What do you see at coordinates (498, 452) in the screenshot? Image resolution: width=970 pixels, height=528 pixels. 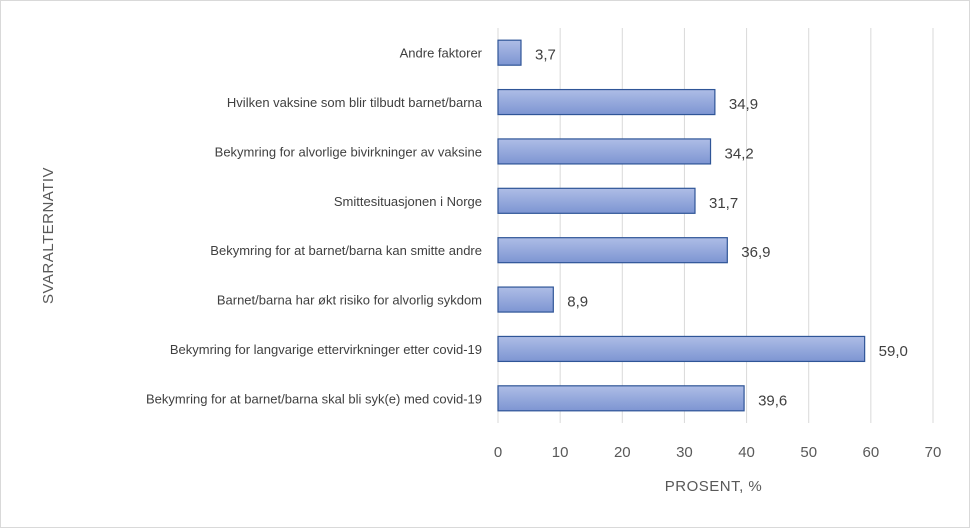 I see `x-tick-label: 0` at bounding box center [498, 452].